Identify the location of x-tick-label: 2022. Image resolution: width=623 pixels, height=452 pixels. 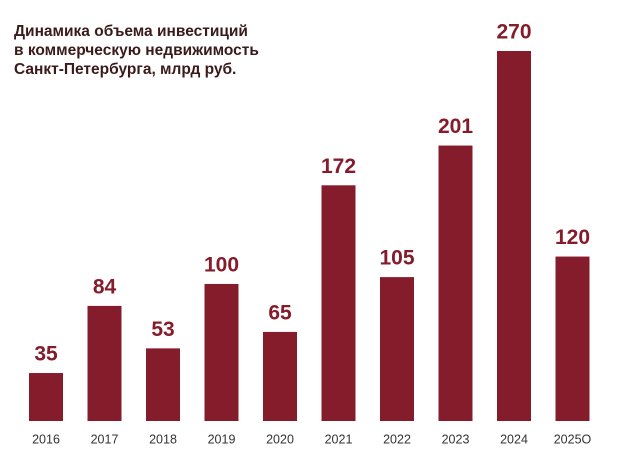
(397, 439).